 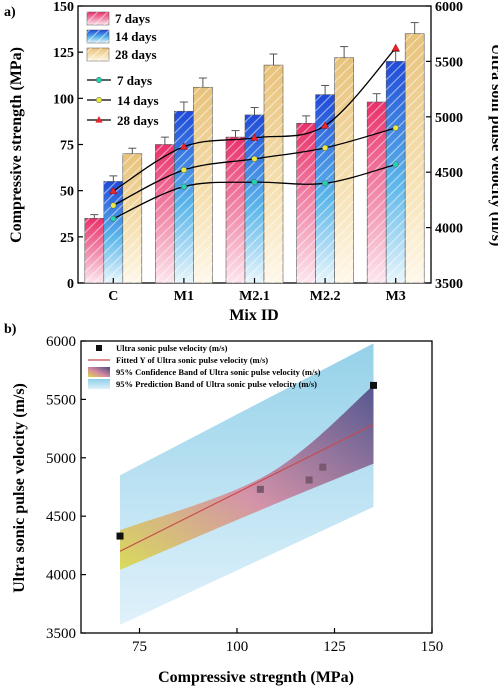 I want to click on y-tick-label: 5000, so click(x=61, y=459).